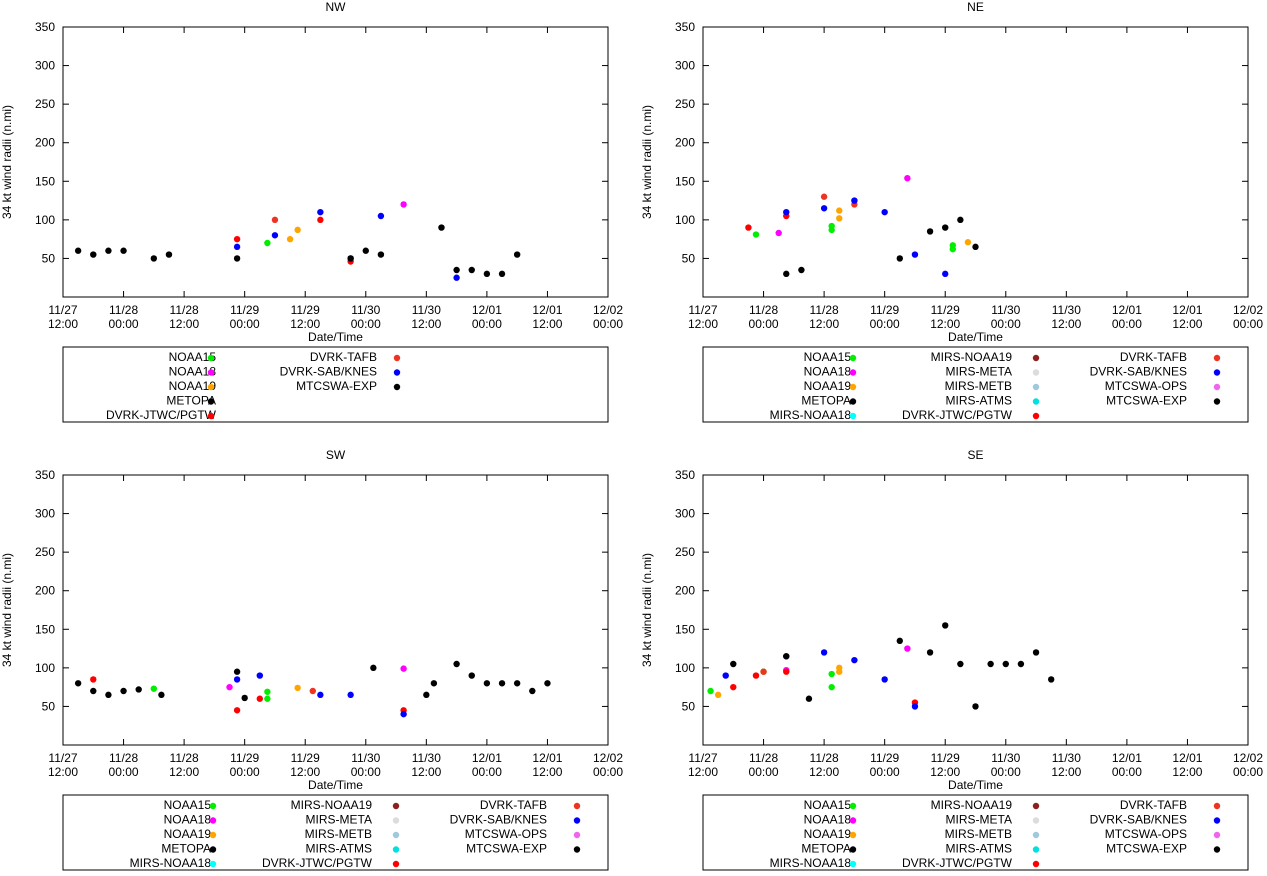 The width and height of the screenshot is (1267, 876). What do you see at coordinates (45, 668) in the screenshot?
I see `y-tick-label: 100` at bounding box center [45, 668].